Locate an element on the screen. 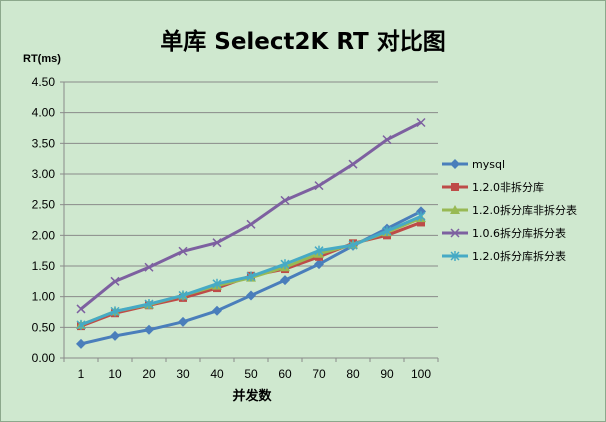  y-tick-label: 0.50 is located at coordinates (44, 327).